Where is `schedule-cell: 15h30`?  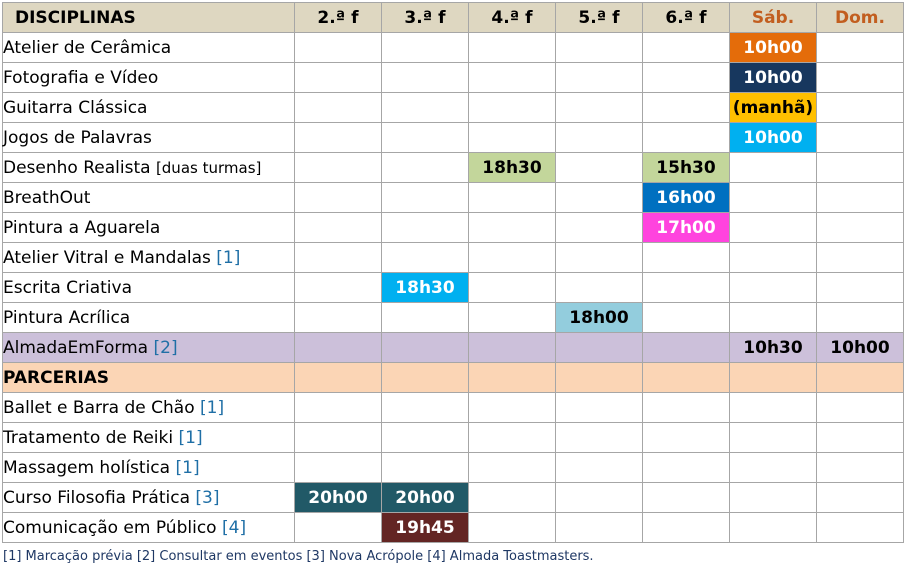
schedule-cell: 15h30 is located at coordinates (686, 167).